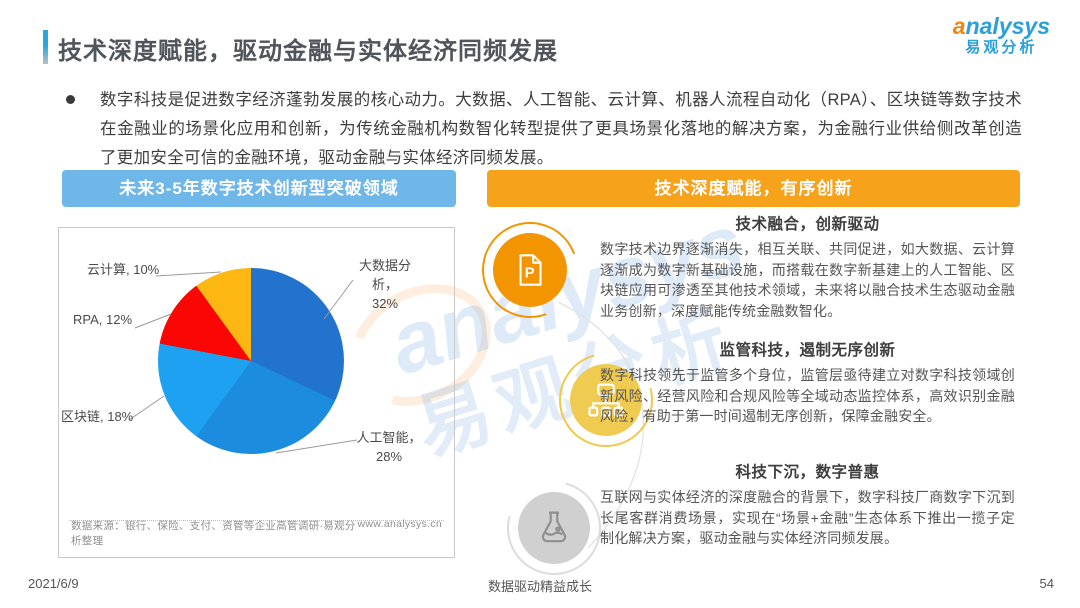 This screenshot has width=1080, height=608. What do you see at coordinates (103, 319) in the screenshot?
I see `pie-callout-label: RPA, 12%` at bounding box center [103, 319].